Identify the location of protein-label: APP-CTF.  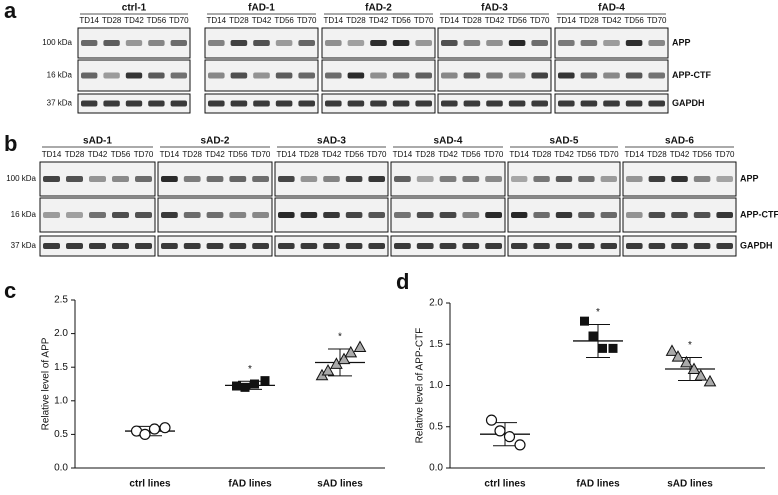
(691, 75).